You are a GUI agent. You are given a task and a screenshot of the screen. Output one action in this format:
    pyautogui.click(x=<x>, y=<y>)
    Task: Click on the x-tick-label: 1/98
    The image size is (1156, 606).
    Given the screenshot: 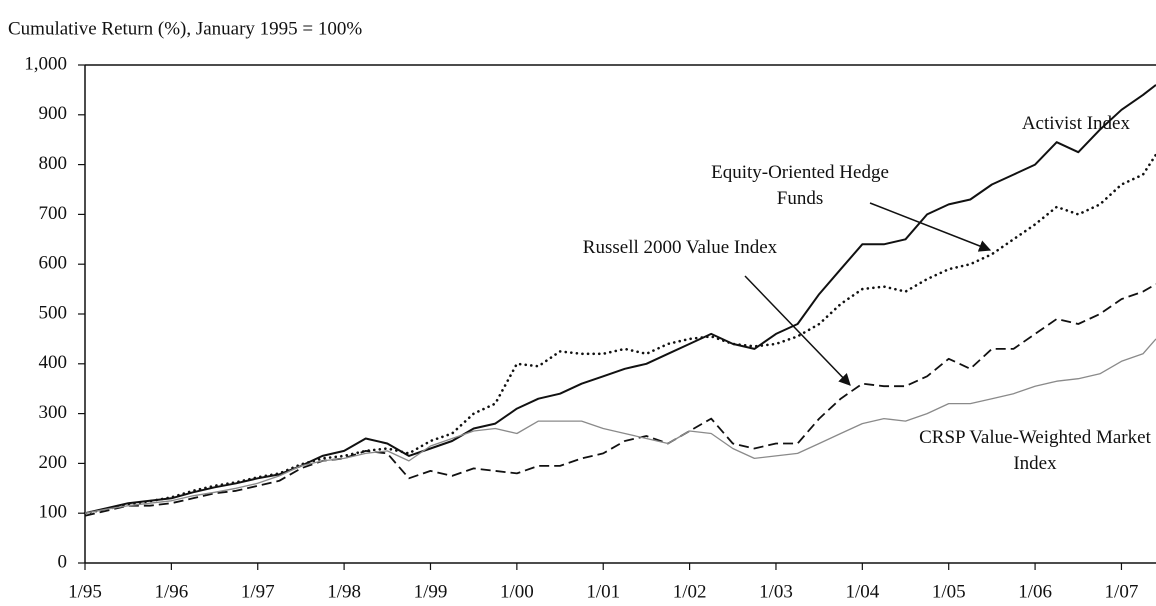 What is the action you would take?
    pyautogui.click(x=344, y=591)
    